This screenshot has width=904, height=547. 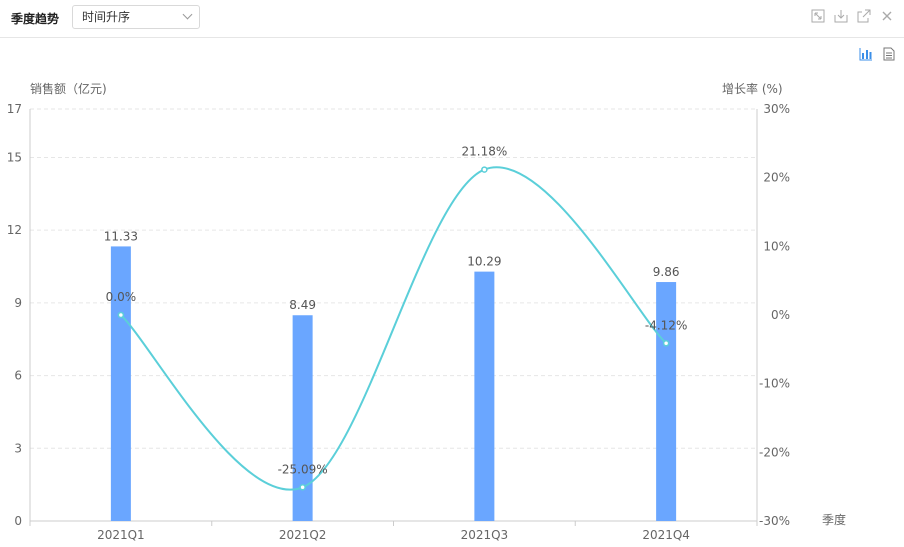 What do you see at coordinates (121, 535) in the screenshot?
I see `x-tick-label: 2021Q1` at bounding box center [121, 535].